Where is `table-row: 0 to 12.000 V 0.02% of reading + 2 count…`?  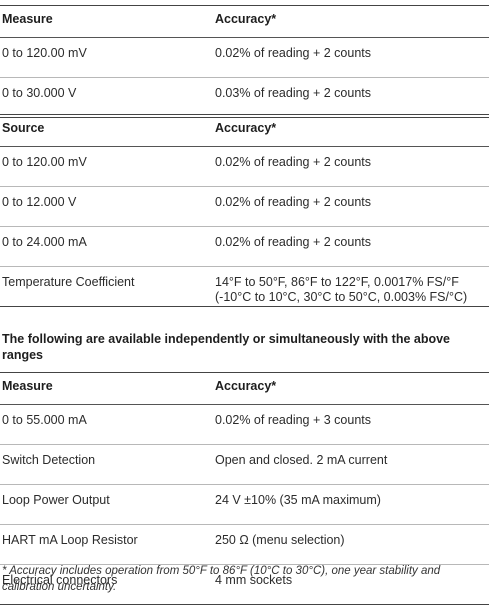
table-row: 0 to 12.000 V 0.02% of reading + 2 count… is located at coordinates (244, 207).